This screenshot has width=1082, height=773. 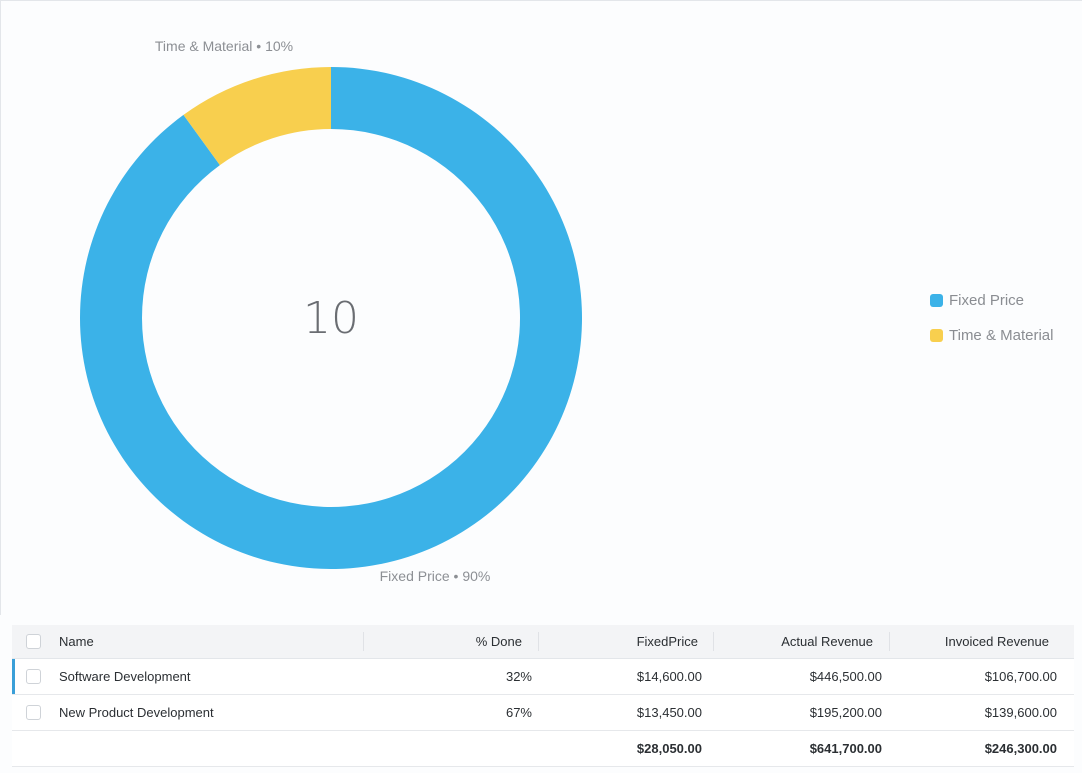 I want to click on column-header-done: % Done, so click(x=498, y=641).